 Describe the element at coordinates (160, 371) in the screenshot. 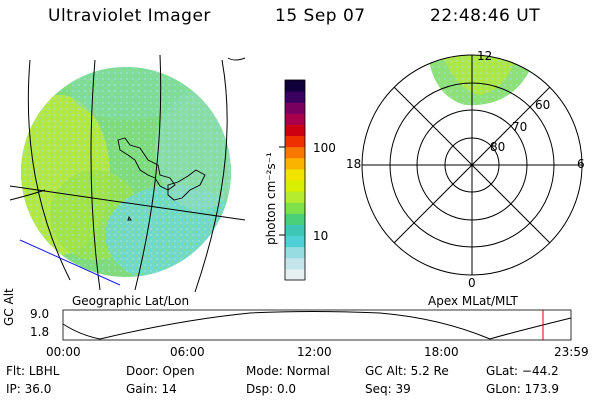

I see `info-door: Door: Open` at that location.